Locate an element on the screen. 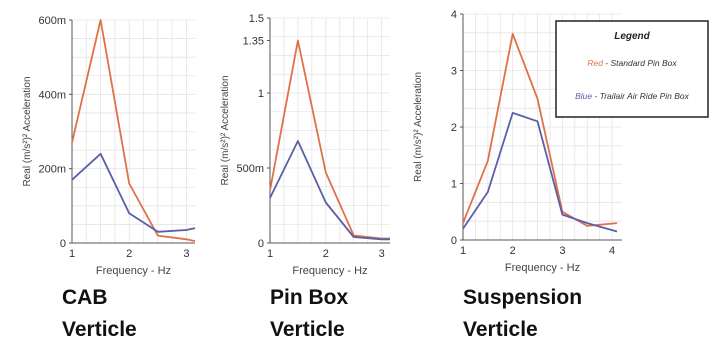 Image resolution: width=715 pixels, height=341 pixels. legend-title: Legend is located at coordinates (632, 36).